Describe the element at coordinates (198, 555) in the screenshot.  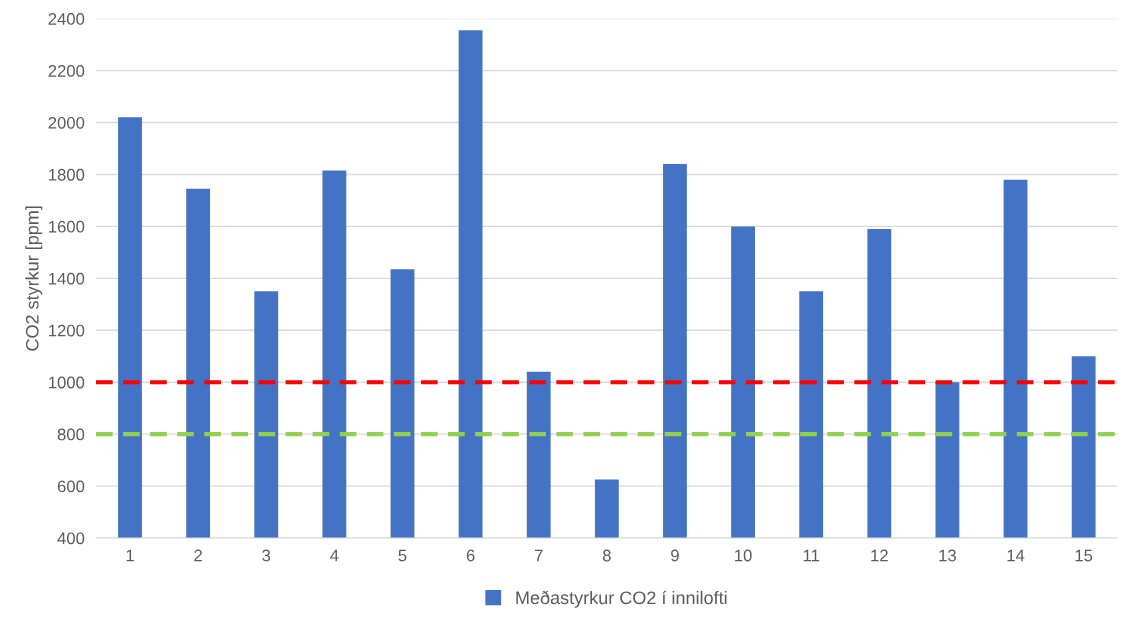
I see `x-tick-label: 2` at that location.